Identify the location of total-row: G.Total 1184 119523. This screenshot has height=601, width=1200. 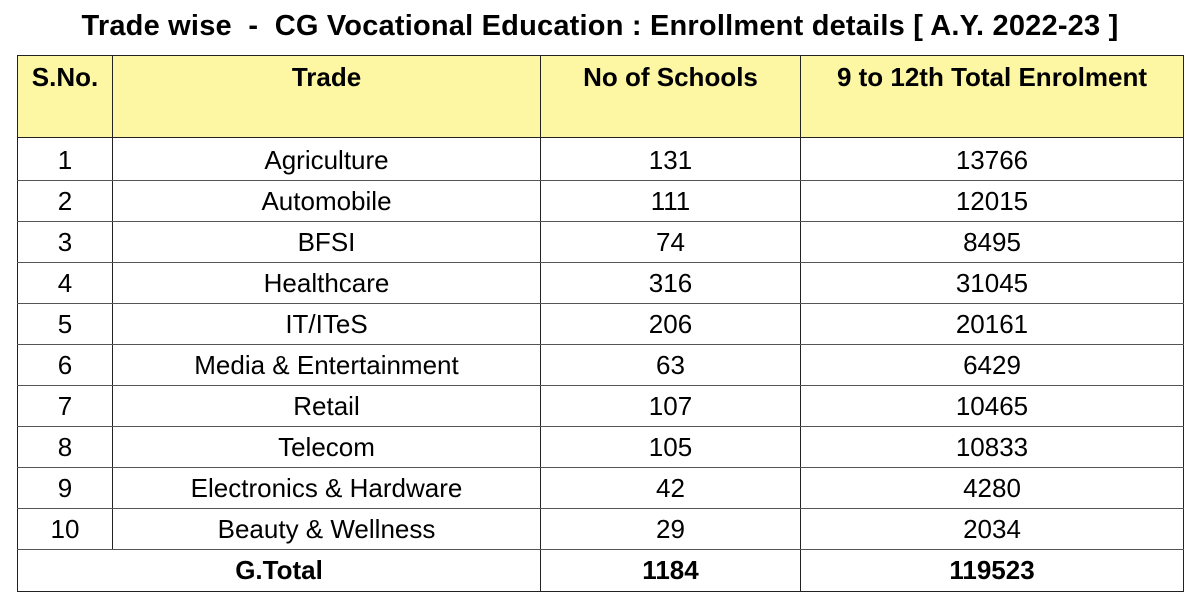
(600, 570).